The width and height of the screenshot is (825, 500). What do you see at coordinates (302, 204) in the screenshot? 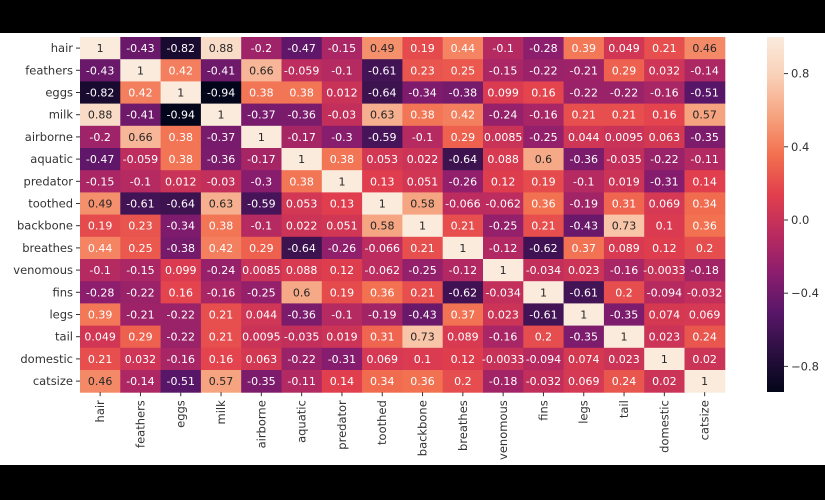
I see `cell-value-label: 0.053` at bounding box center [302, 204].